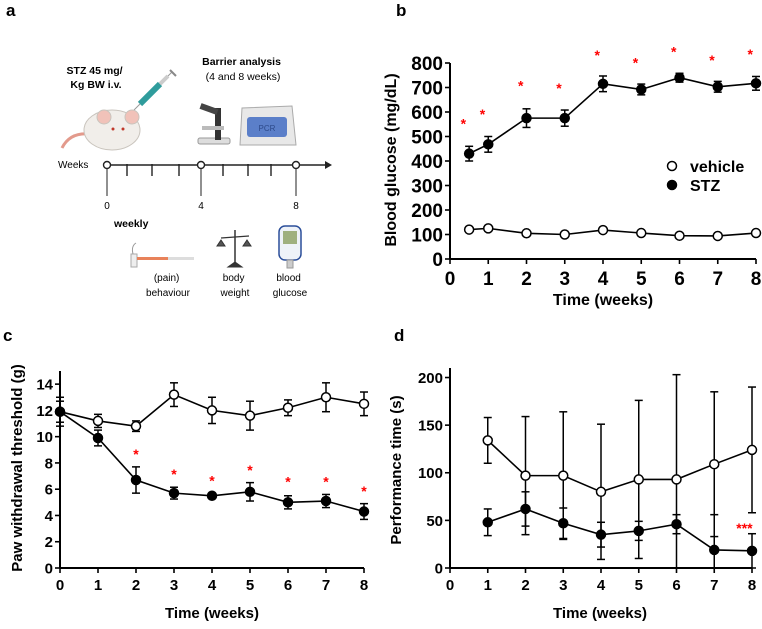 The width and height of the screenshot is (762, 629). What do you see at coordinates (488, 279) in the screenshot?
I see `x-tick-label: 1` at bounding box center [488, 279].